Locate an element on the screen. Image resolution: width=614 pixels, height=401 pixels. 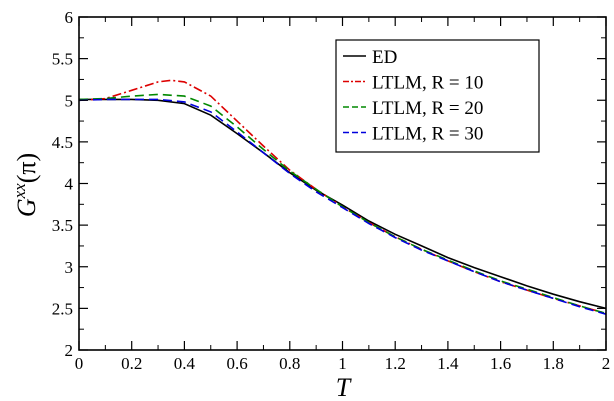
legend-label-1: LTLM, R = 10 is located at coordinates (427, 83).